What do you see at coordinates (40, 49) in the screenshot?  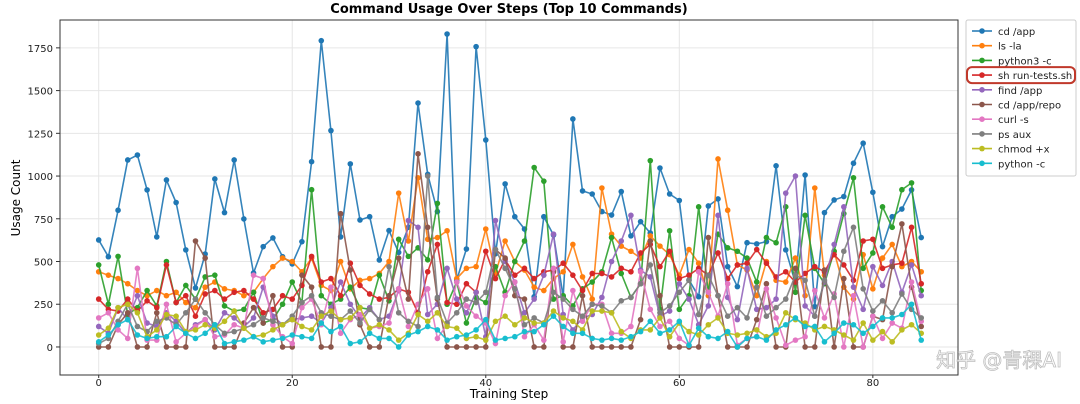 I see `y-tick-label: 1750` at bounding box center [40, 49].